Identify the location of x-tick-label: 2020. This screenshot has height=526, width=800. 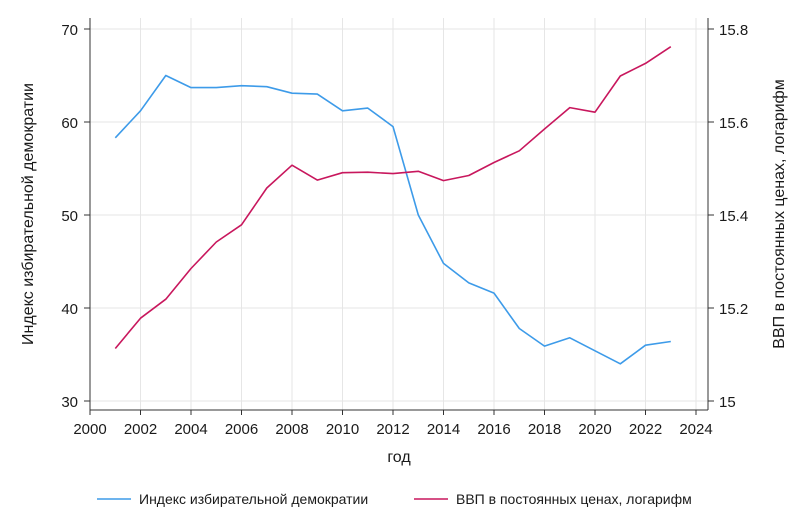
(594, 429).